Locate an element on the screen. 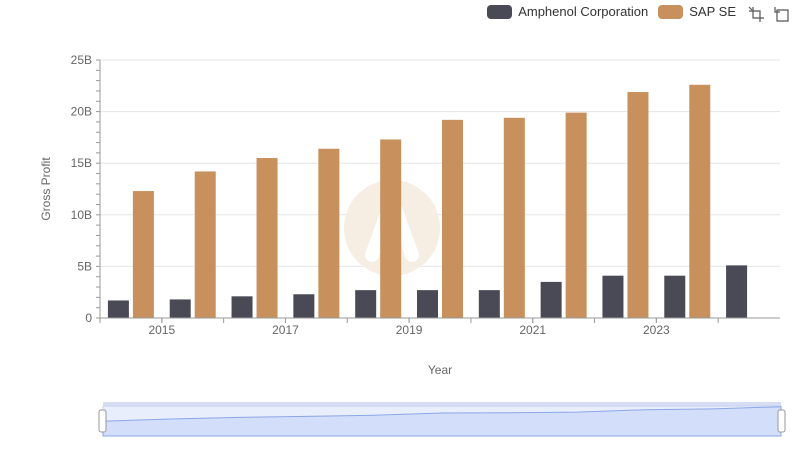 This screenshot has height=461, width=800. chart-legend: Amphenol Corporation SAP SE is located at coordinates (611, 11).